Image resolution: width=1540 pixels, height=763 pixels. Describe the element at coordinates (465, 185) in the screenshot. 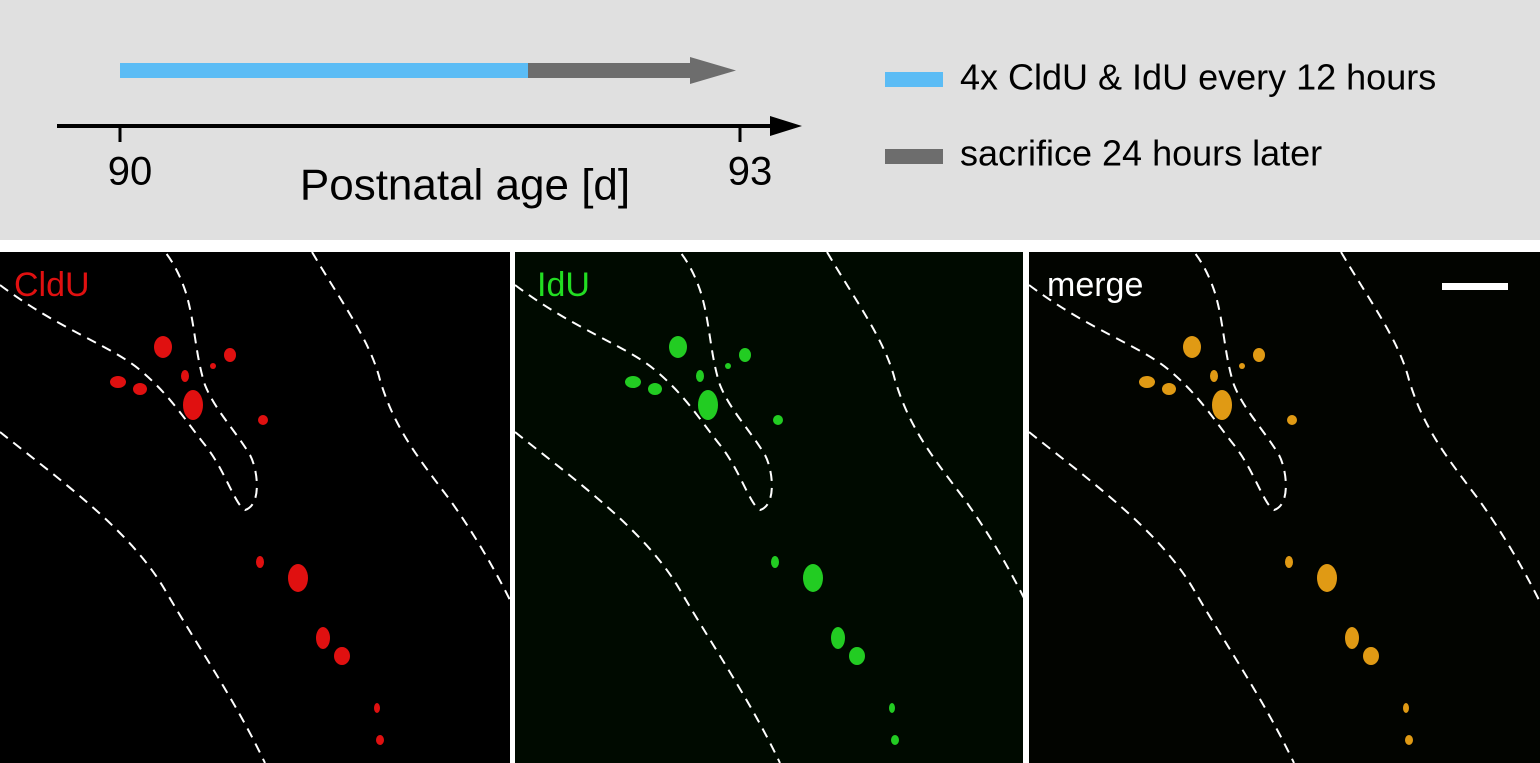

I see `axis-label: Postnatal age [d]` at that location.